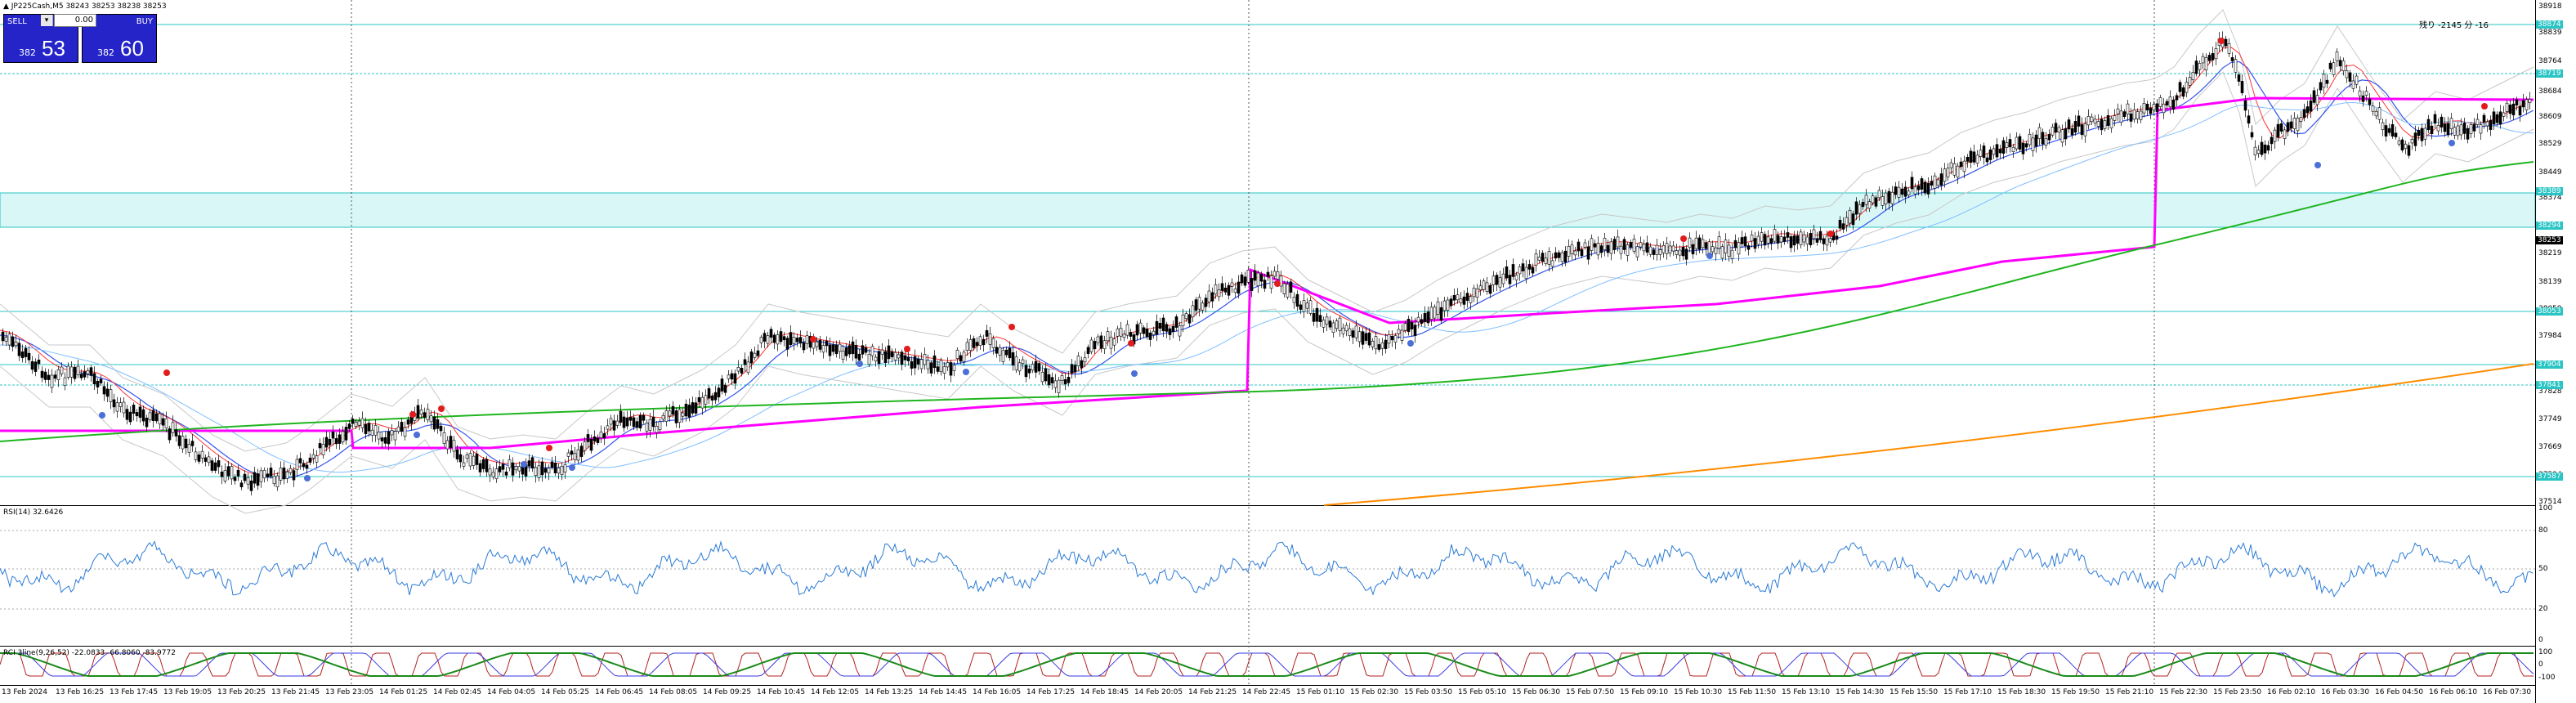  What do you see at coordinates (47, 20) in the screenshot?
I see `chevron-down-icon: ▾` at bounding box center [47, 20].